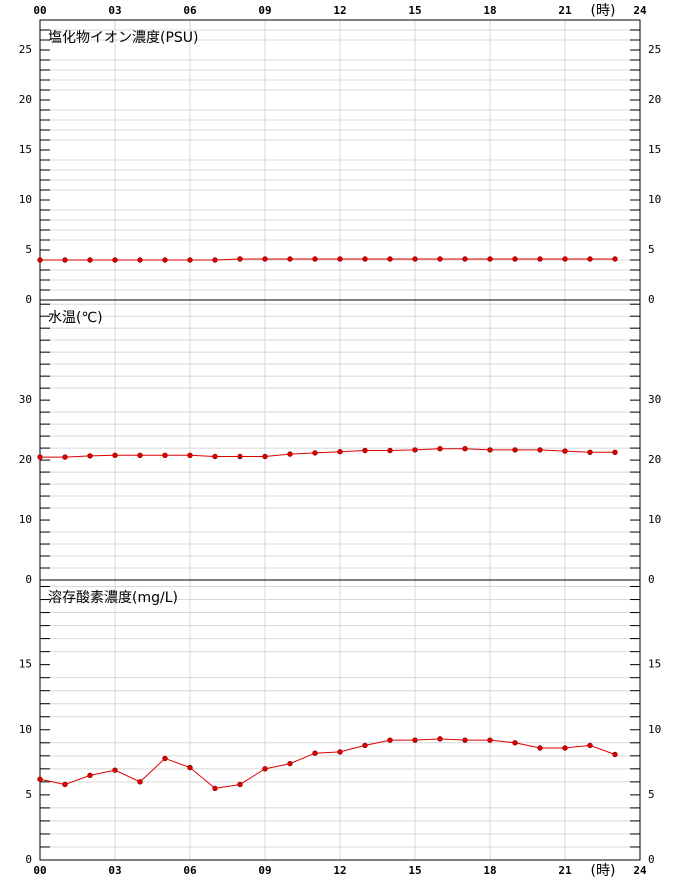  Describe the element at coordinates (264, 10) in the screenshot. I see `x-tick-label: 09` at that location.